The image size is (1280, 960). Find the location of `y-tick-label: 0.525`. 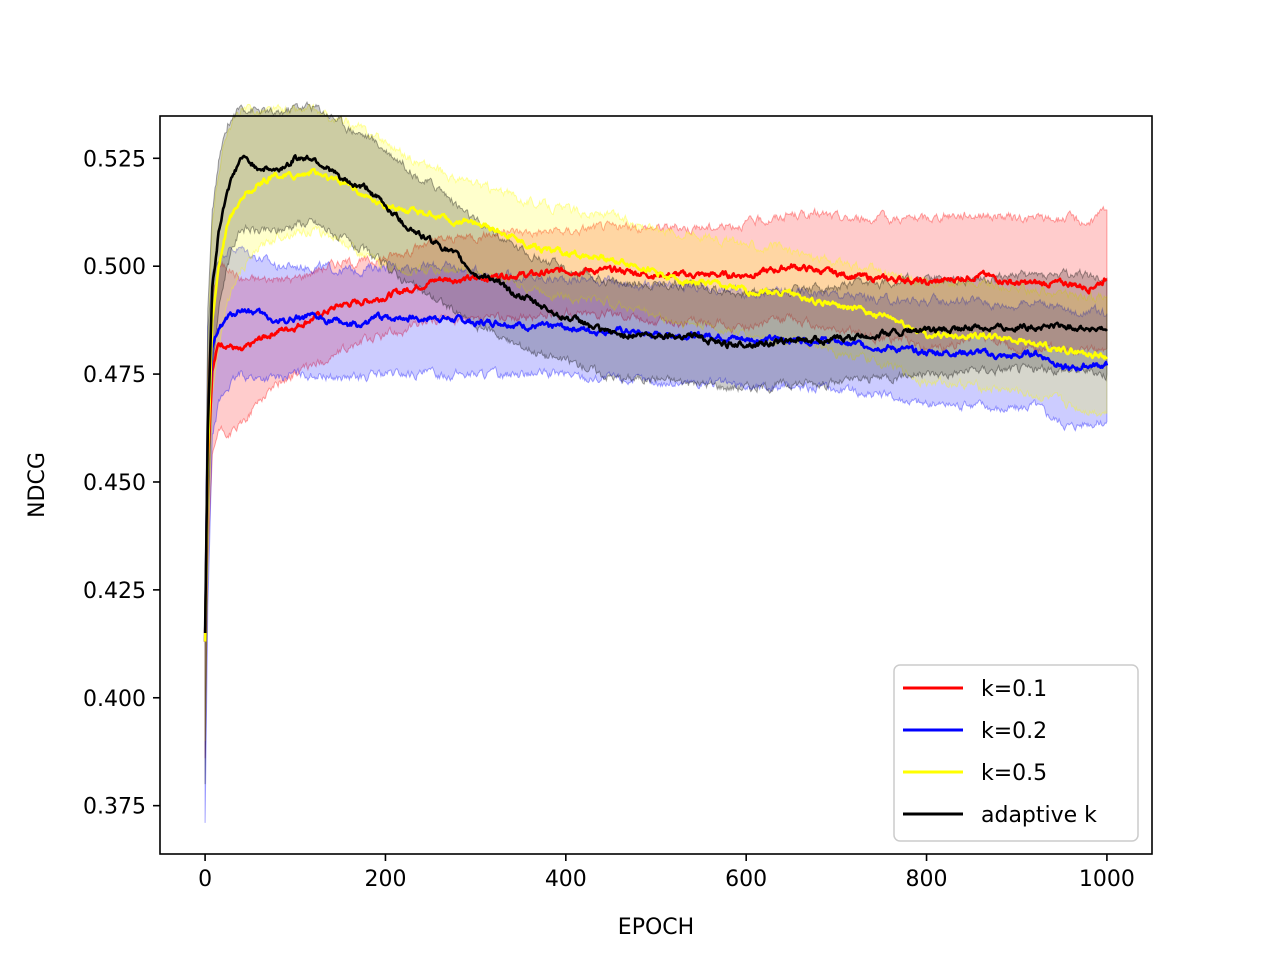

y-tick-label: 0.525 is located at coordinates (114, 159).